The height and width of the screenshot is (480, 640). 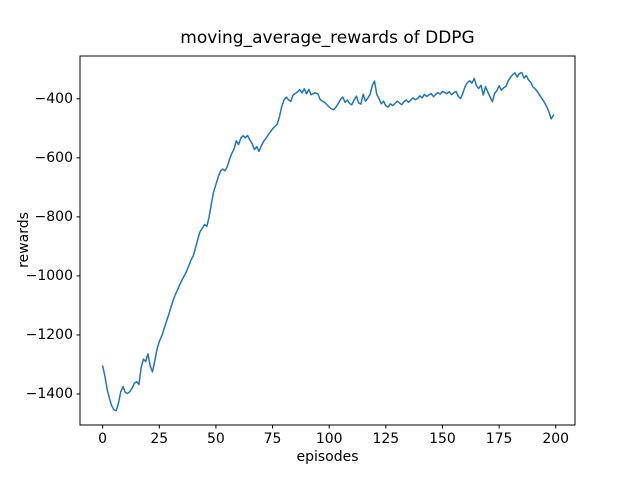 What do you see at coordinates (442, 439) in the screenshot?
I see `x-tick-label: 150` at bounding box center [442, 439].